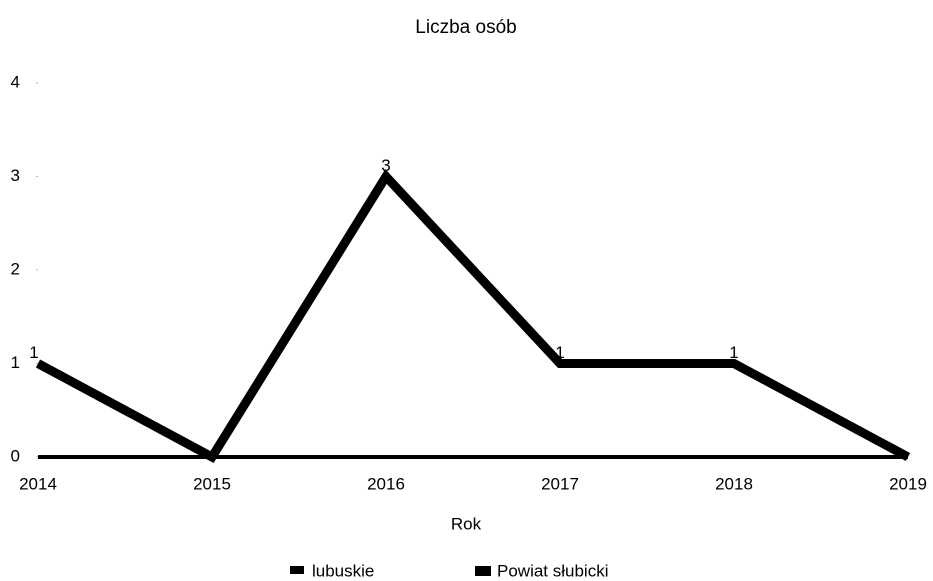 The height and width of the screenshot is (581, 933). I want to click on legend-label: lubuskie, so click(343, 570).